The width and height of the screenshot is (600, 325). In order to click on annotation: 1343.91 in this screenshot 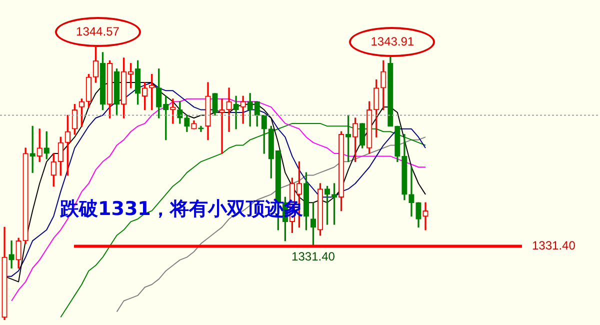, I will do `click(392, 41)`.